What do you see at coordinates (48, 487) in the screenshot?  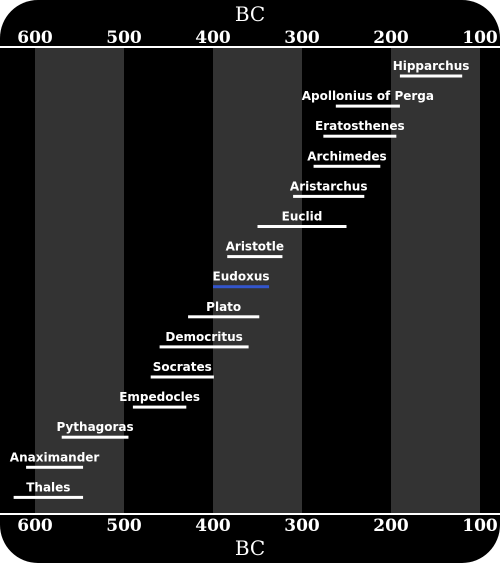 I see `philosopher-label: Thales` at bounding box center [48, 487].